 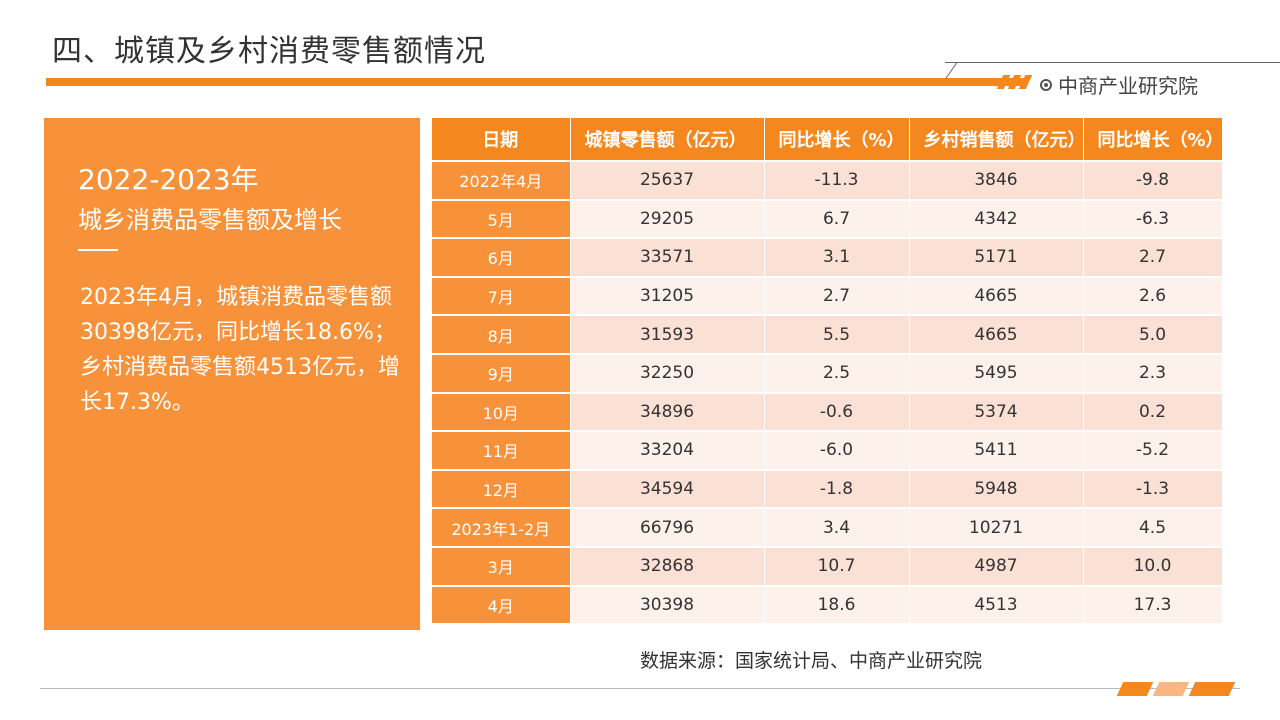 I want to click on header-date: 日期, so click(x=501, y=139).